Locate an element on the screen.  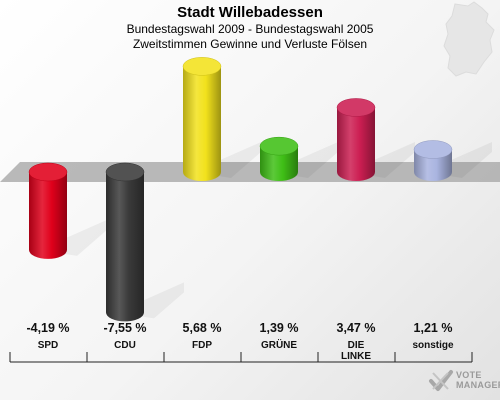
bar-fdp is located at coordinates (221, 119).